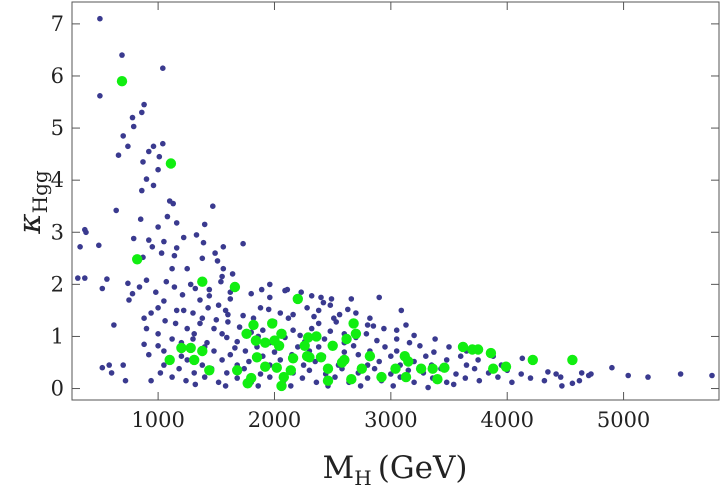  I want to click on x-axis-title-unit: (GeV), so click(423, 467).